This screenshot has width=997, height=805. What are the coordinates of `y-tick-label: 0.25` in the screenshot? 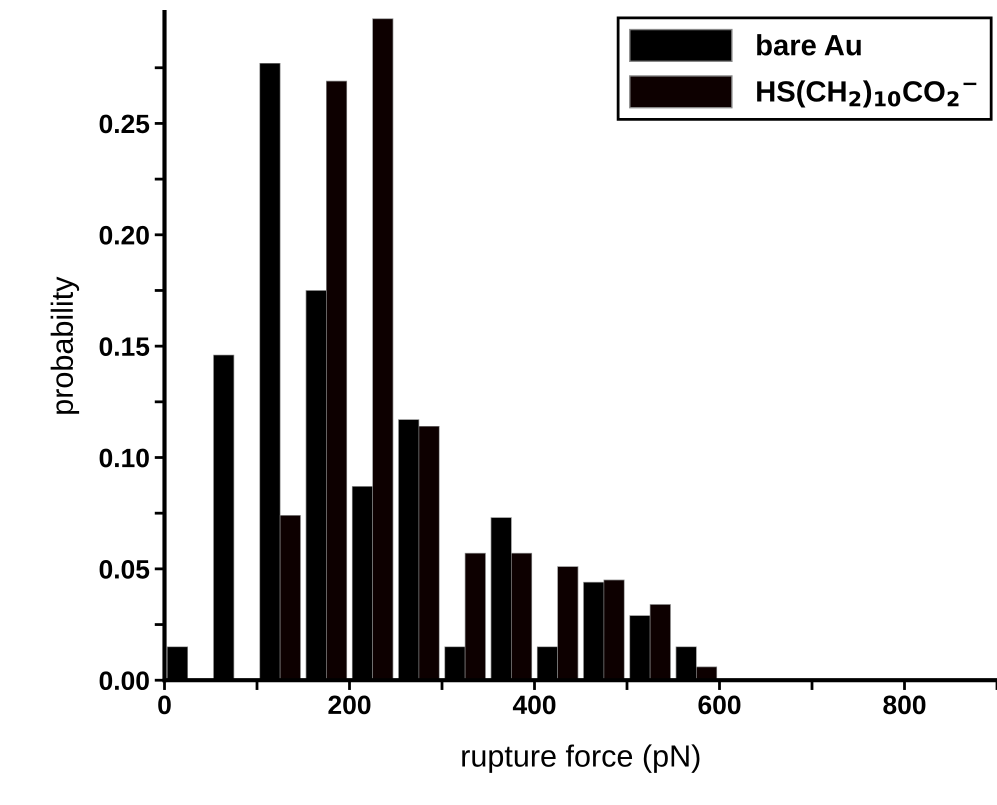 It's located at (125, 124).